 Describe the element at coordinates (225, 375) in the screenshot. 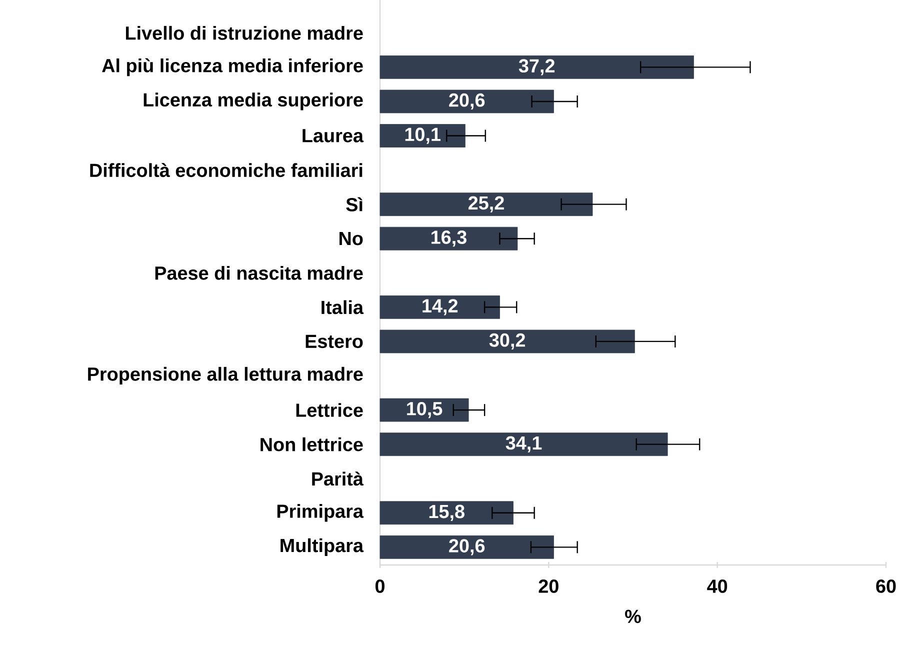

I see `y-tick-label: Propensione alla lettura madre` at that location.